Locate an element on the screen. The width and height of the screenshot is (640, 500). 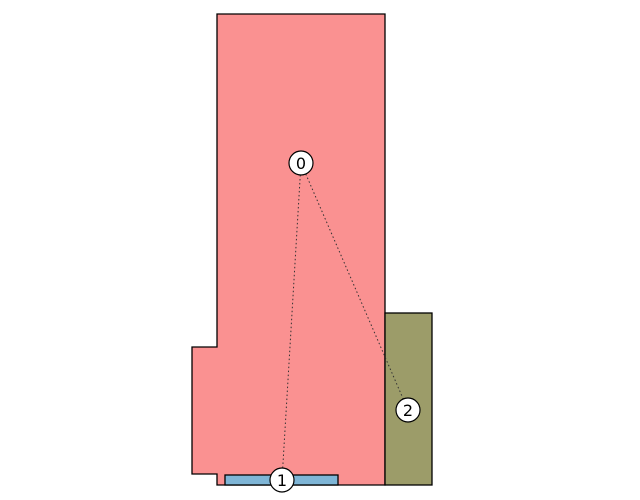
node-2-label: 2 is located at coordinates (408, 410).